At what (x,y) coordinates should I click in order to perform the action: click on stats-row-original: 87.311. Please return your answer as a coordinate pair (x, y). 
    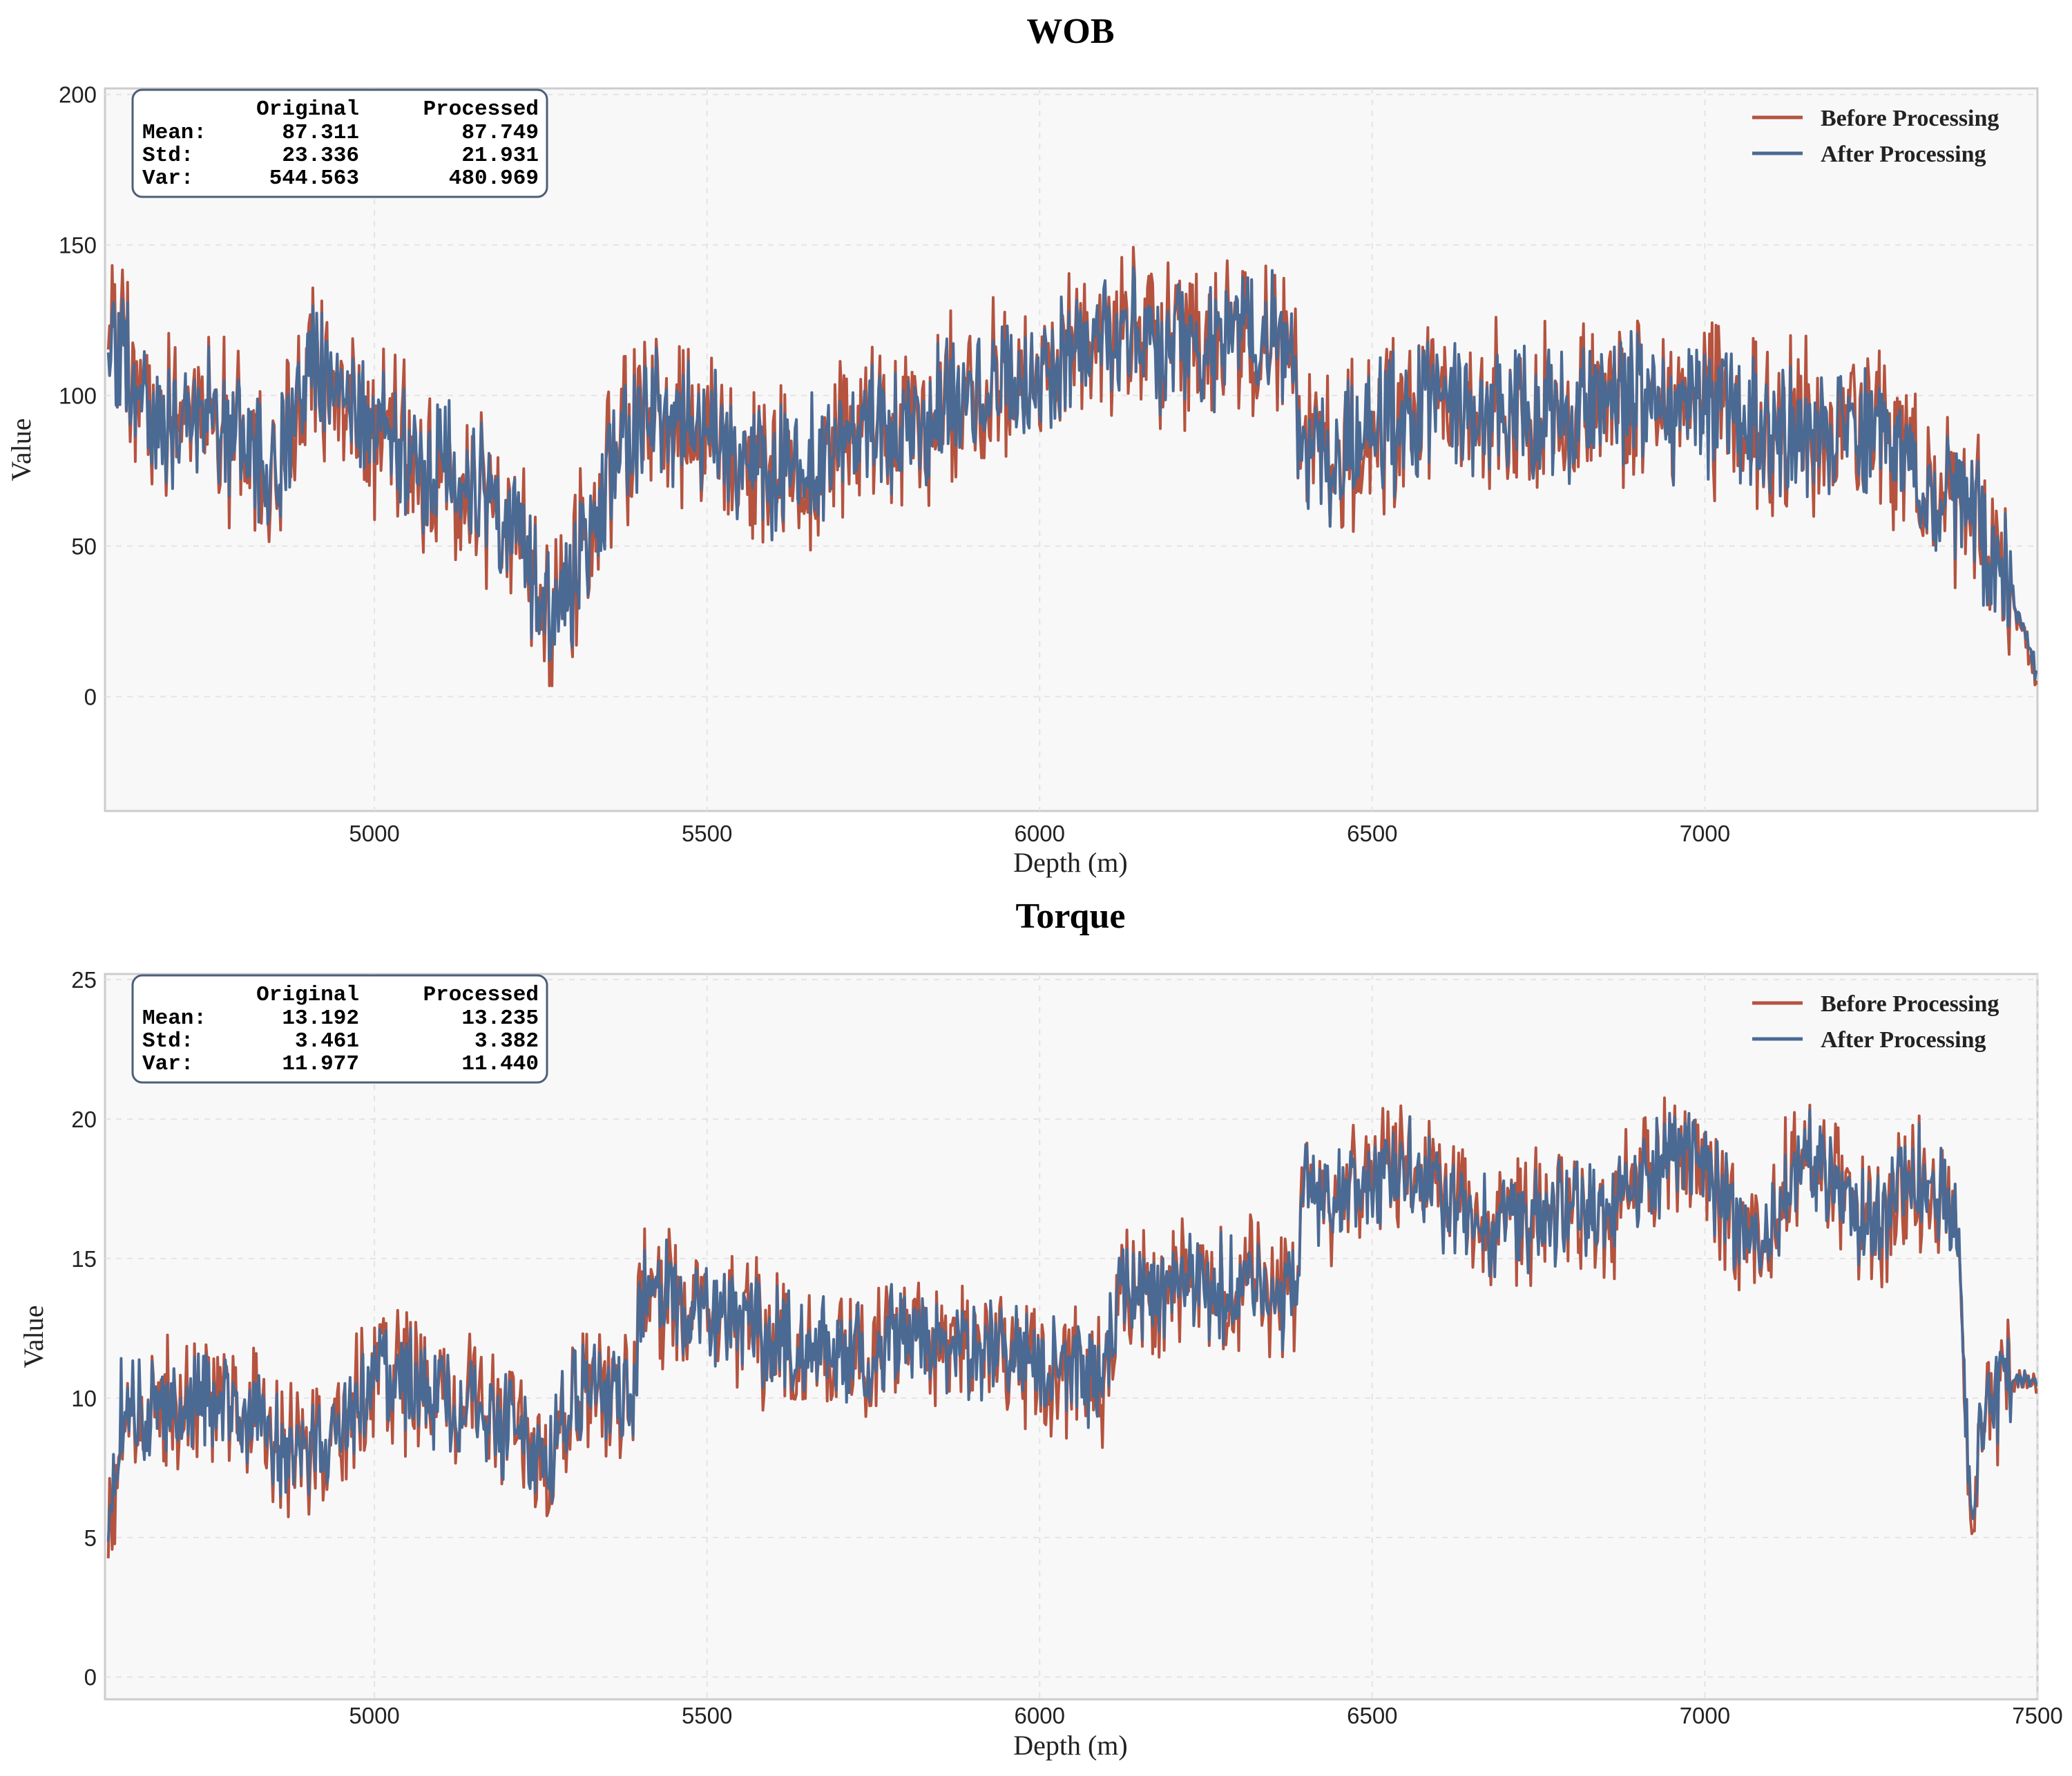
    Looking at the image, I should click on (320, 133).